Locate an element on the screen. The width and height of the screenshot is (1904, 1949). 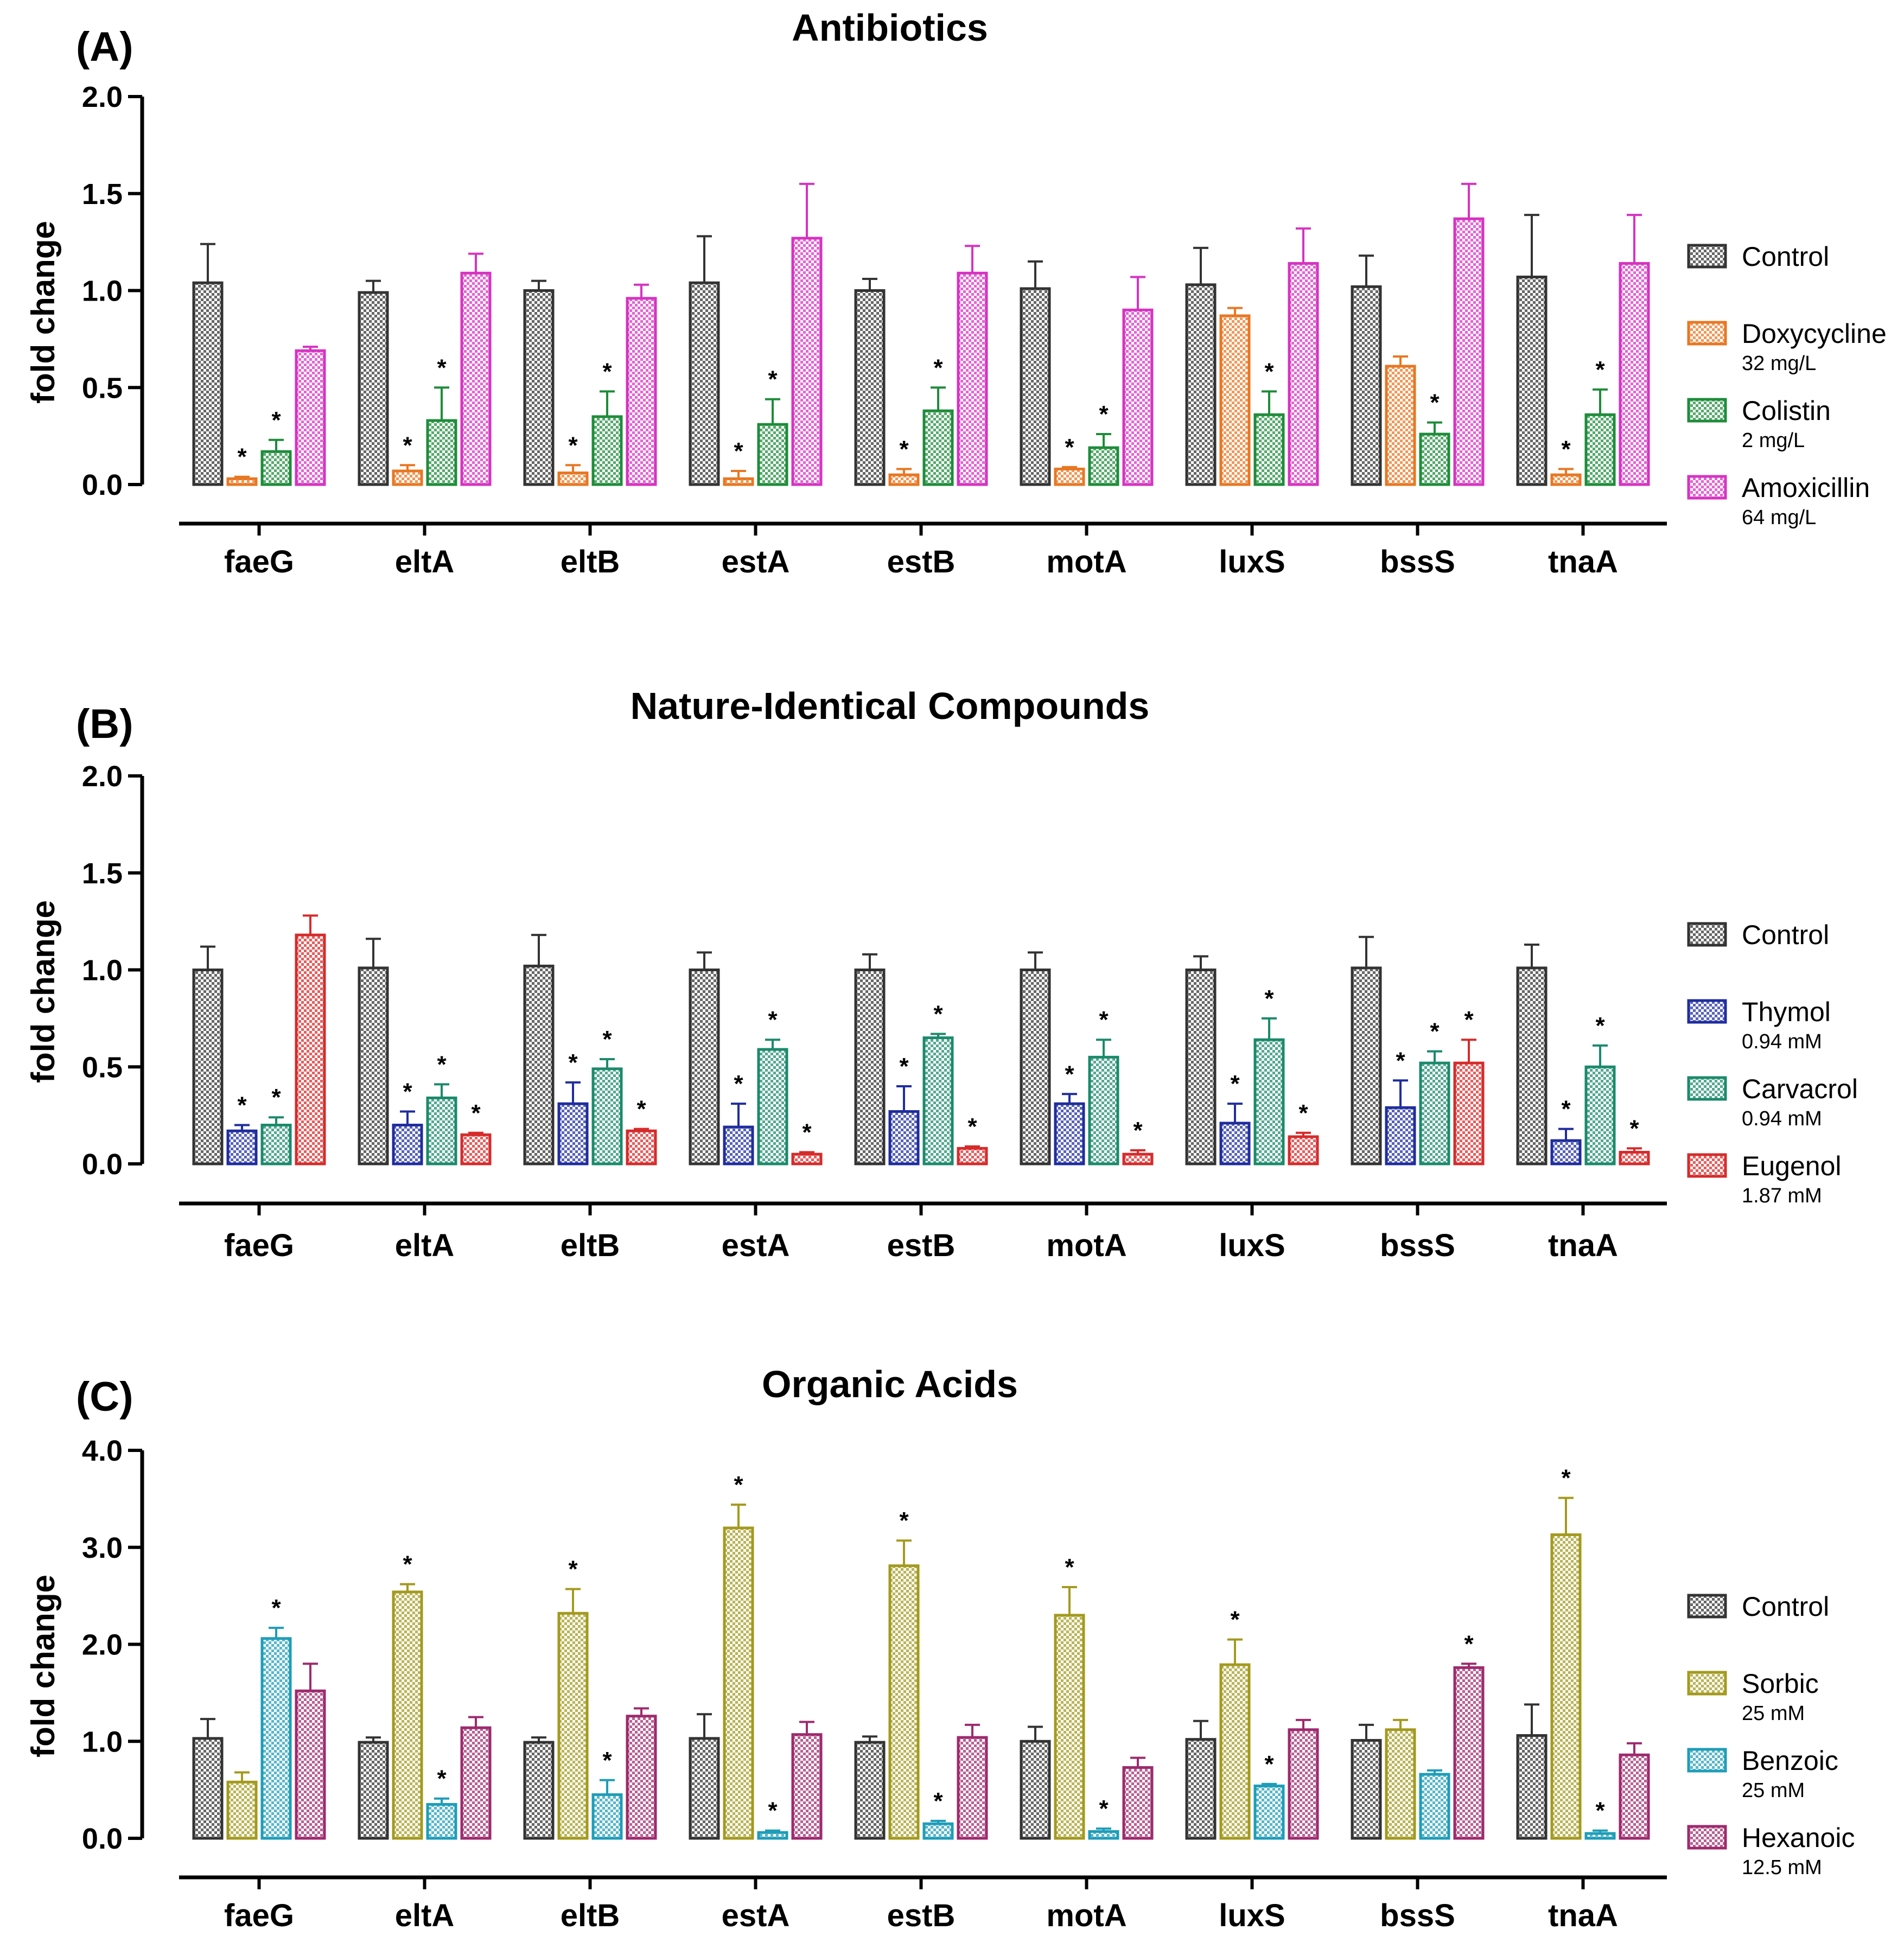
x-tick-label: tnaA is located at coordinates (1583, 1245).